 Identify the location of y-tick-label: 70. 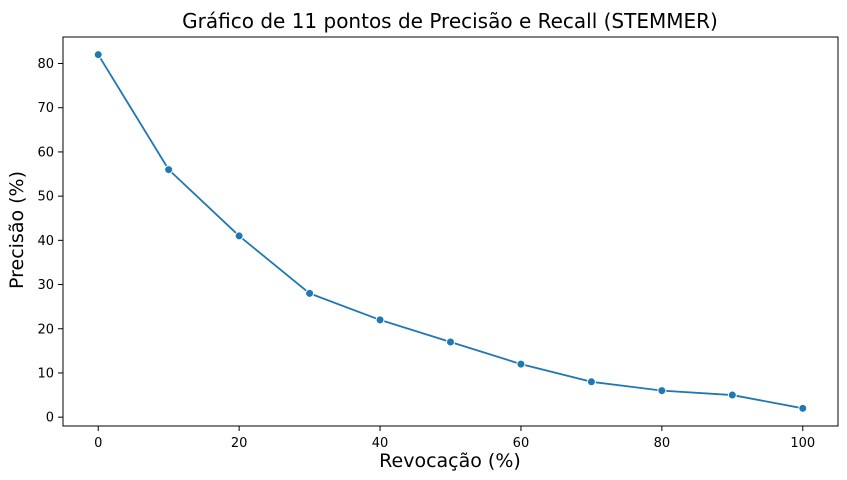
(45, 108).